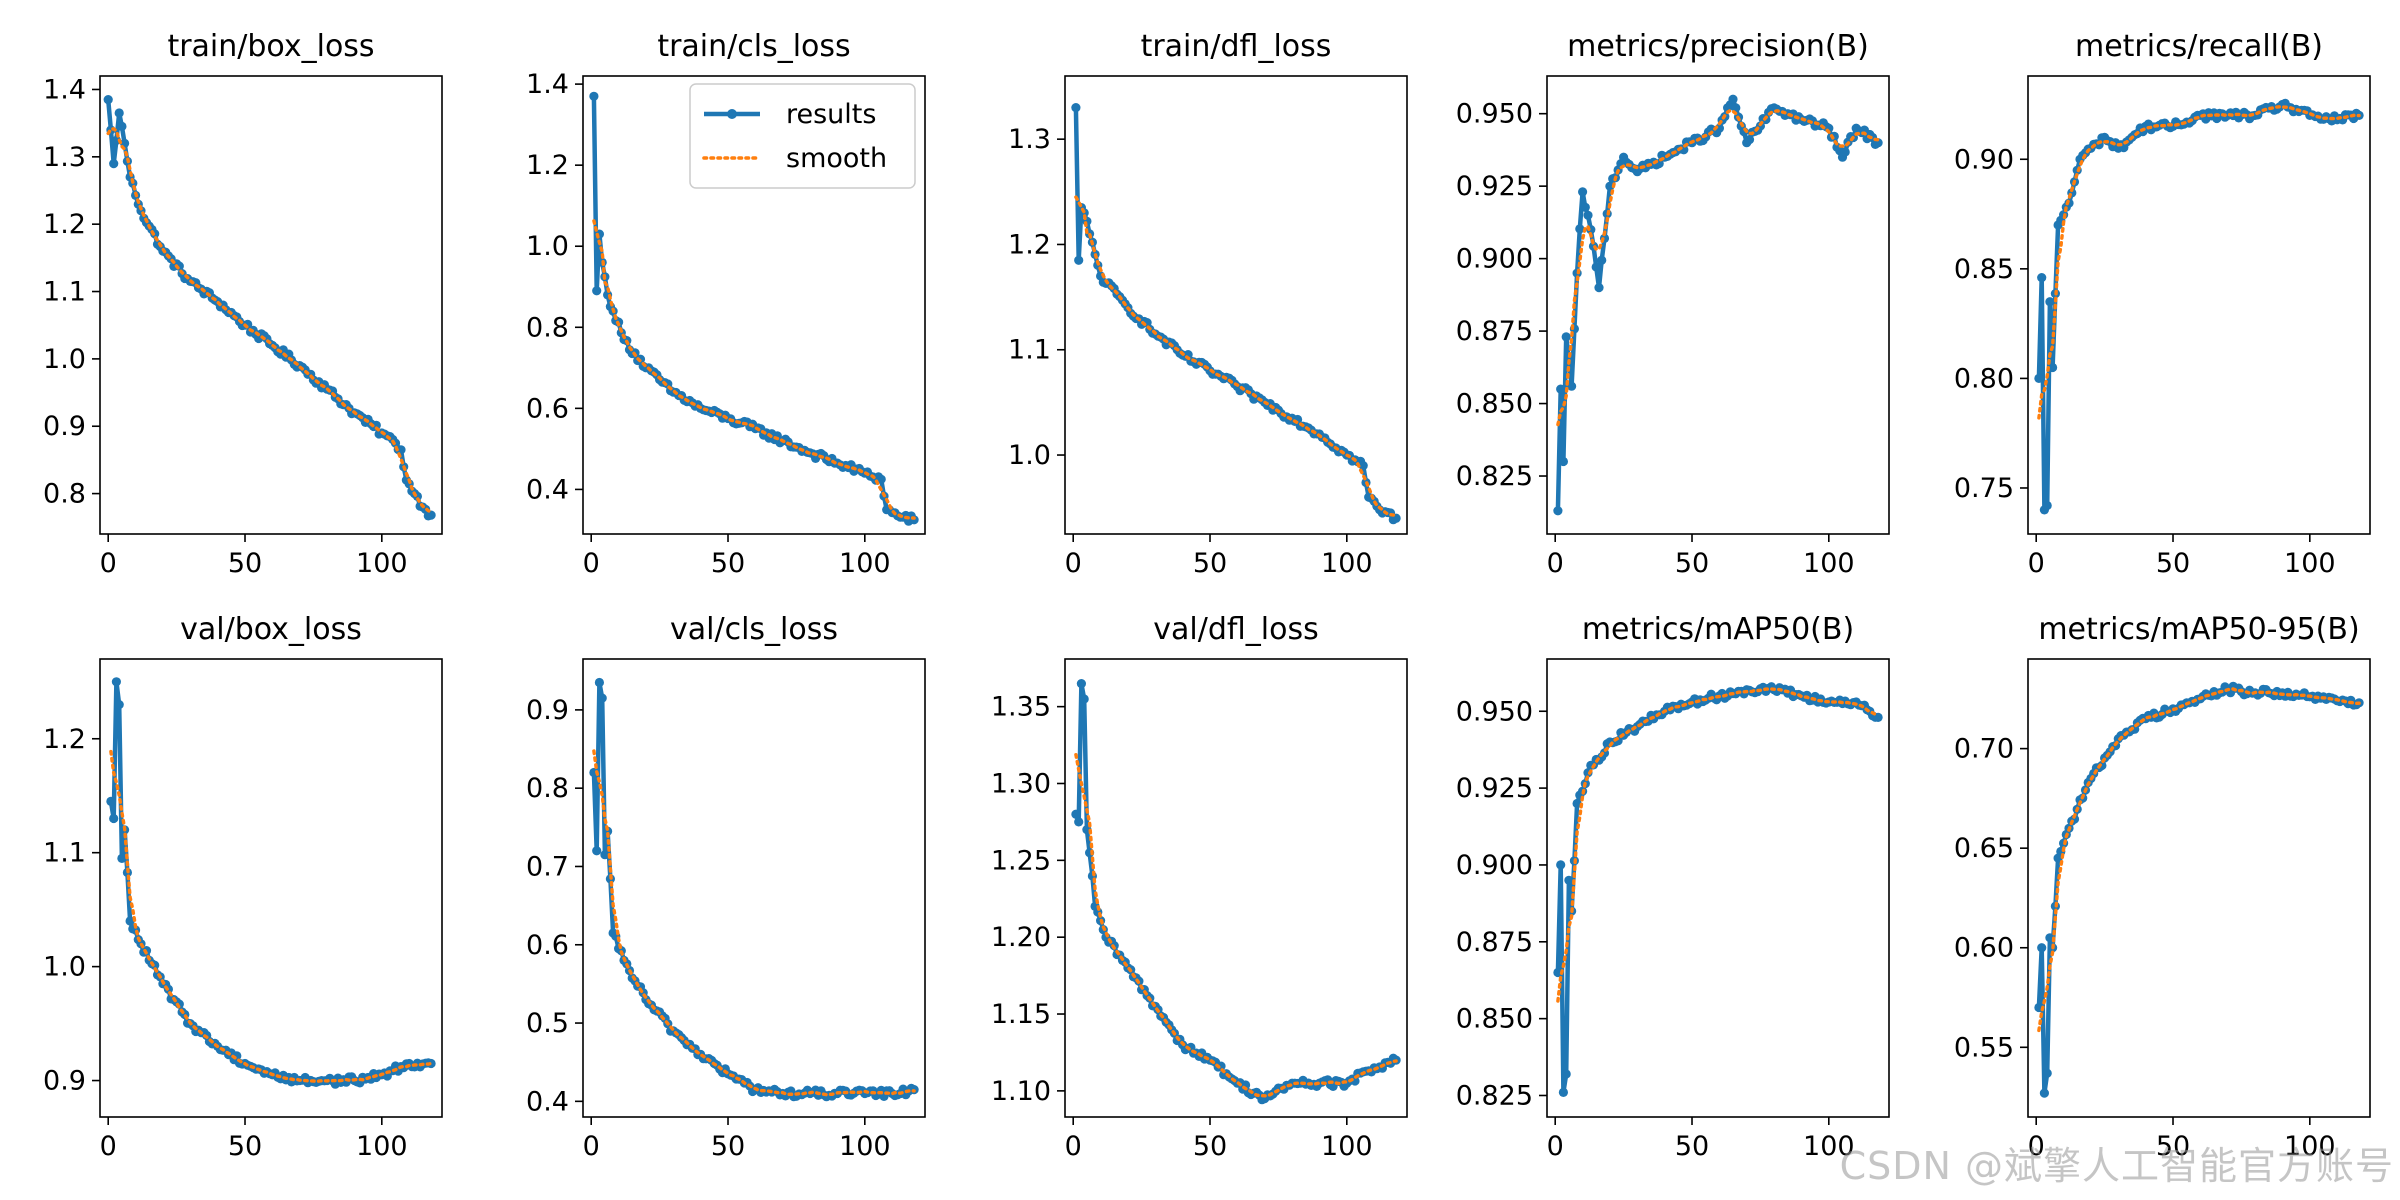 The image size is (2400, 1200). What do you see at coordinates (1494, 1019) in the screenshot?
I see `y-tick-label: 0.850` at bounding box center [1494, 1019].